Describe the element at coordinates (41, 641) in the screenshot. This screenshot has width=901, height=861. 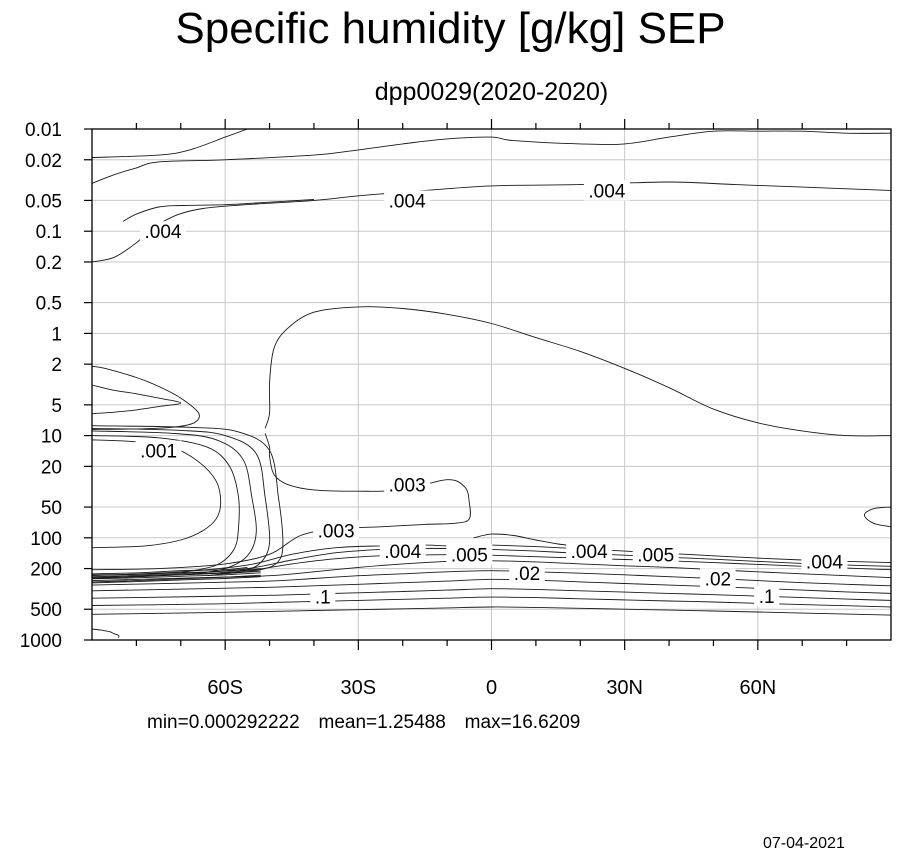
I see `y-tick-label: 1000` at that location.